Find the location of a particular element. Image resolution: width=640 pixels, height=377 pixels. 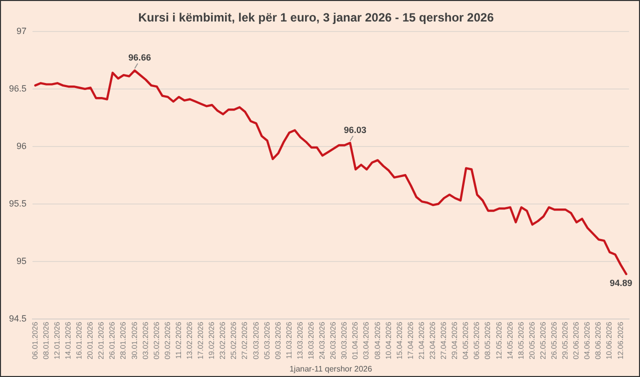

y-tick-label: 97 is located at coordinates (21, 31).